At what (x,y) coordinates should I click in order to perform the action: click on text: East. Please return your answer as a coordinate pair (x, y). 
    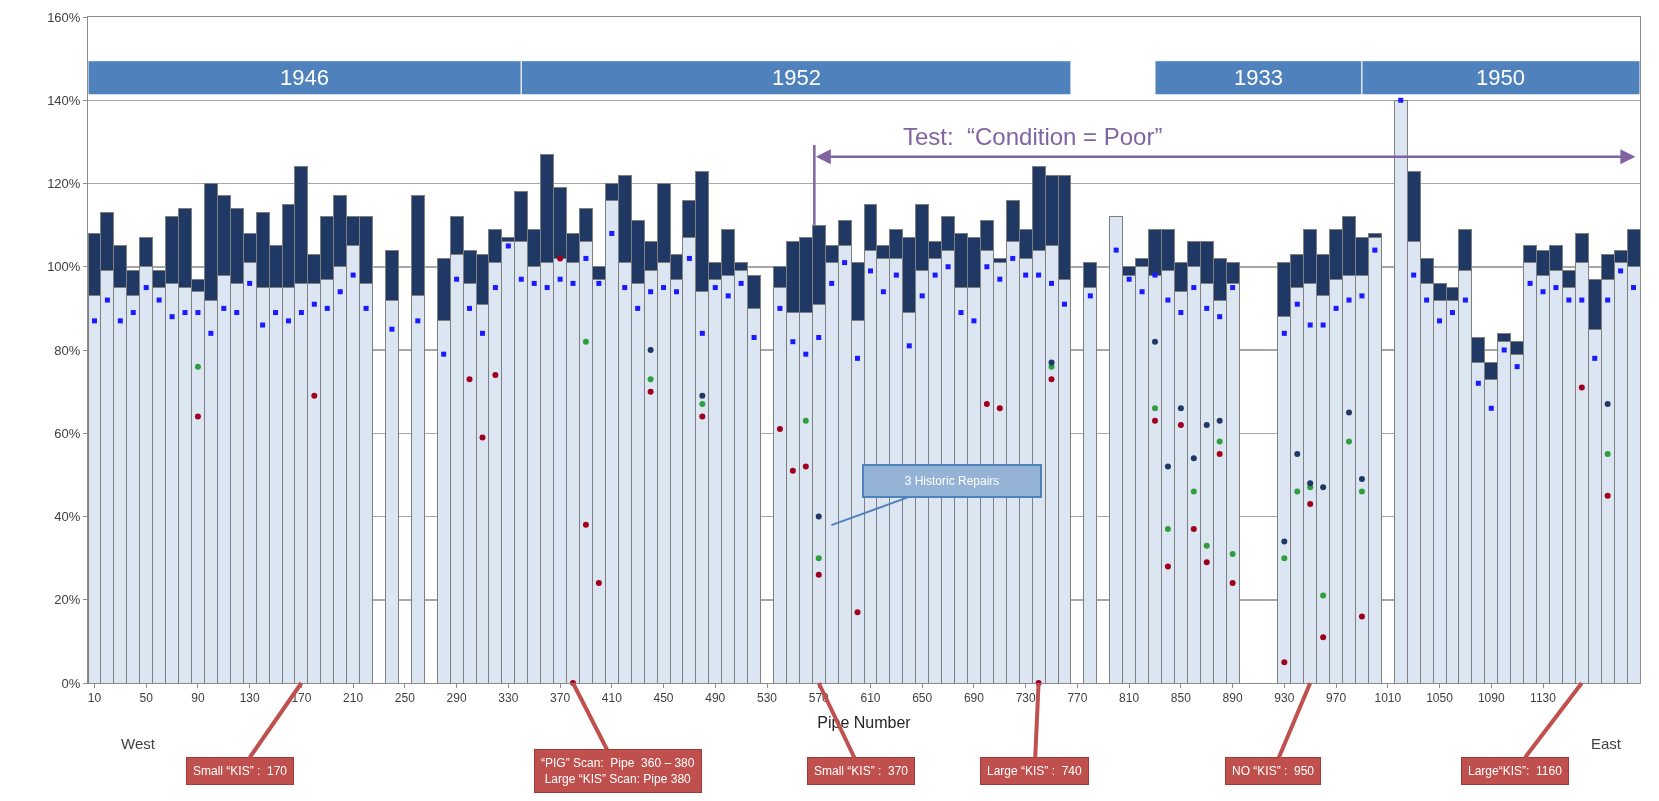
    Looking at the image, I should click on (1606, 743).